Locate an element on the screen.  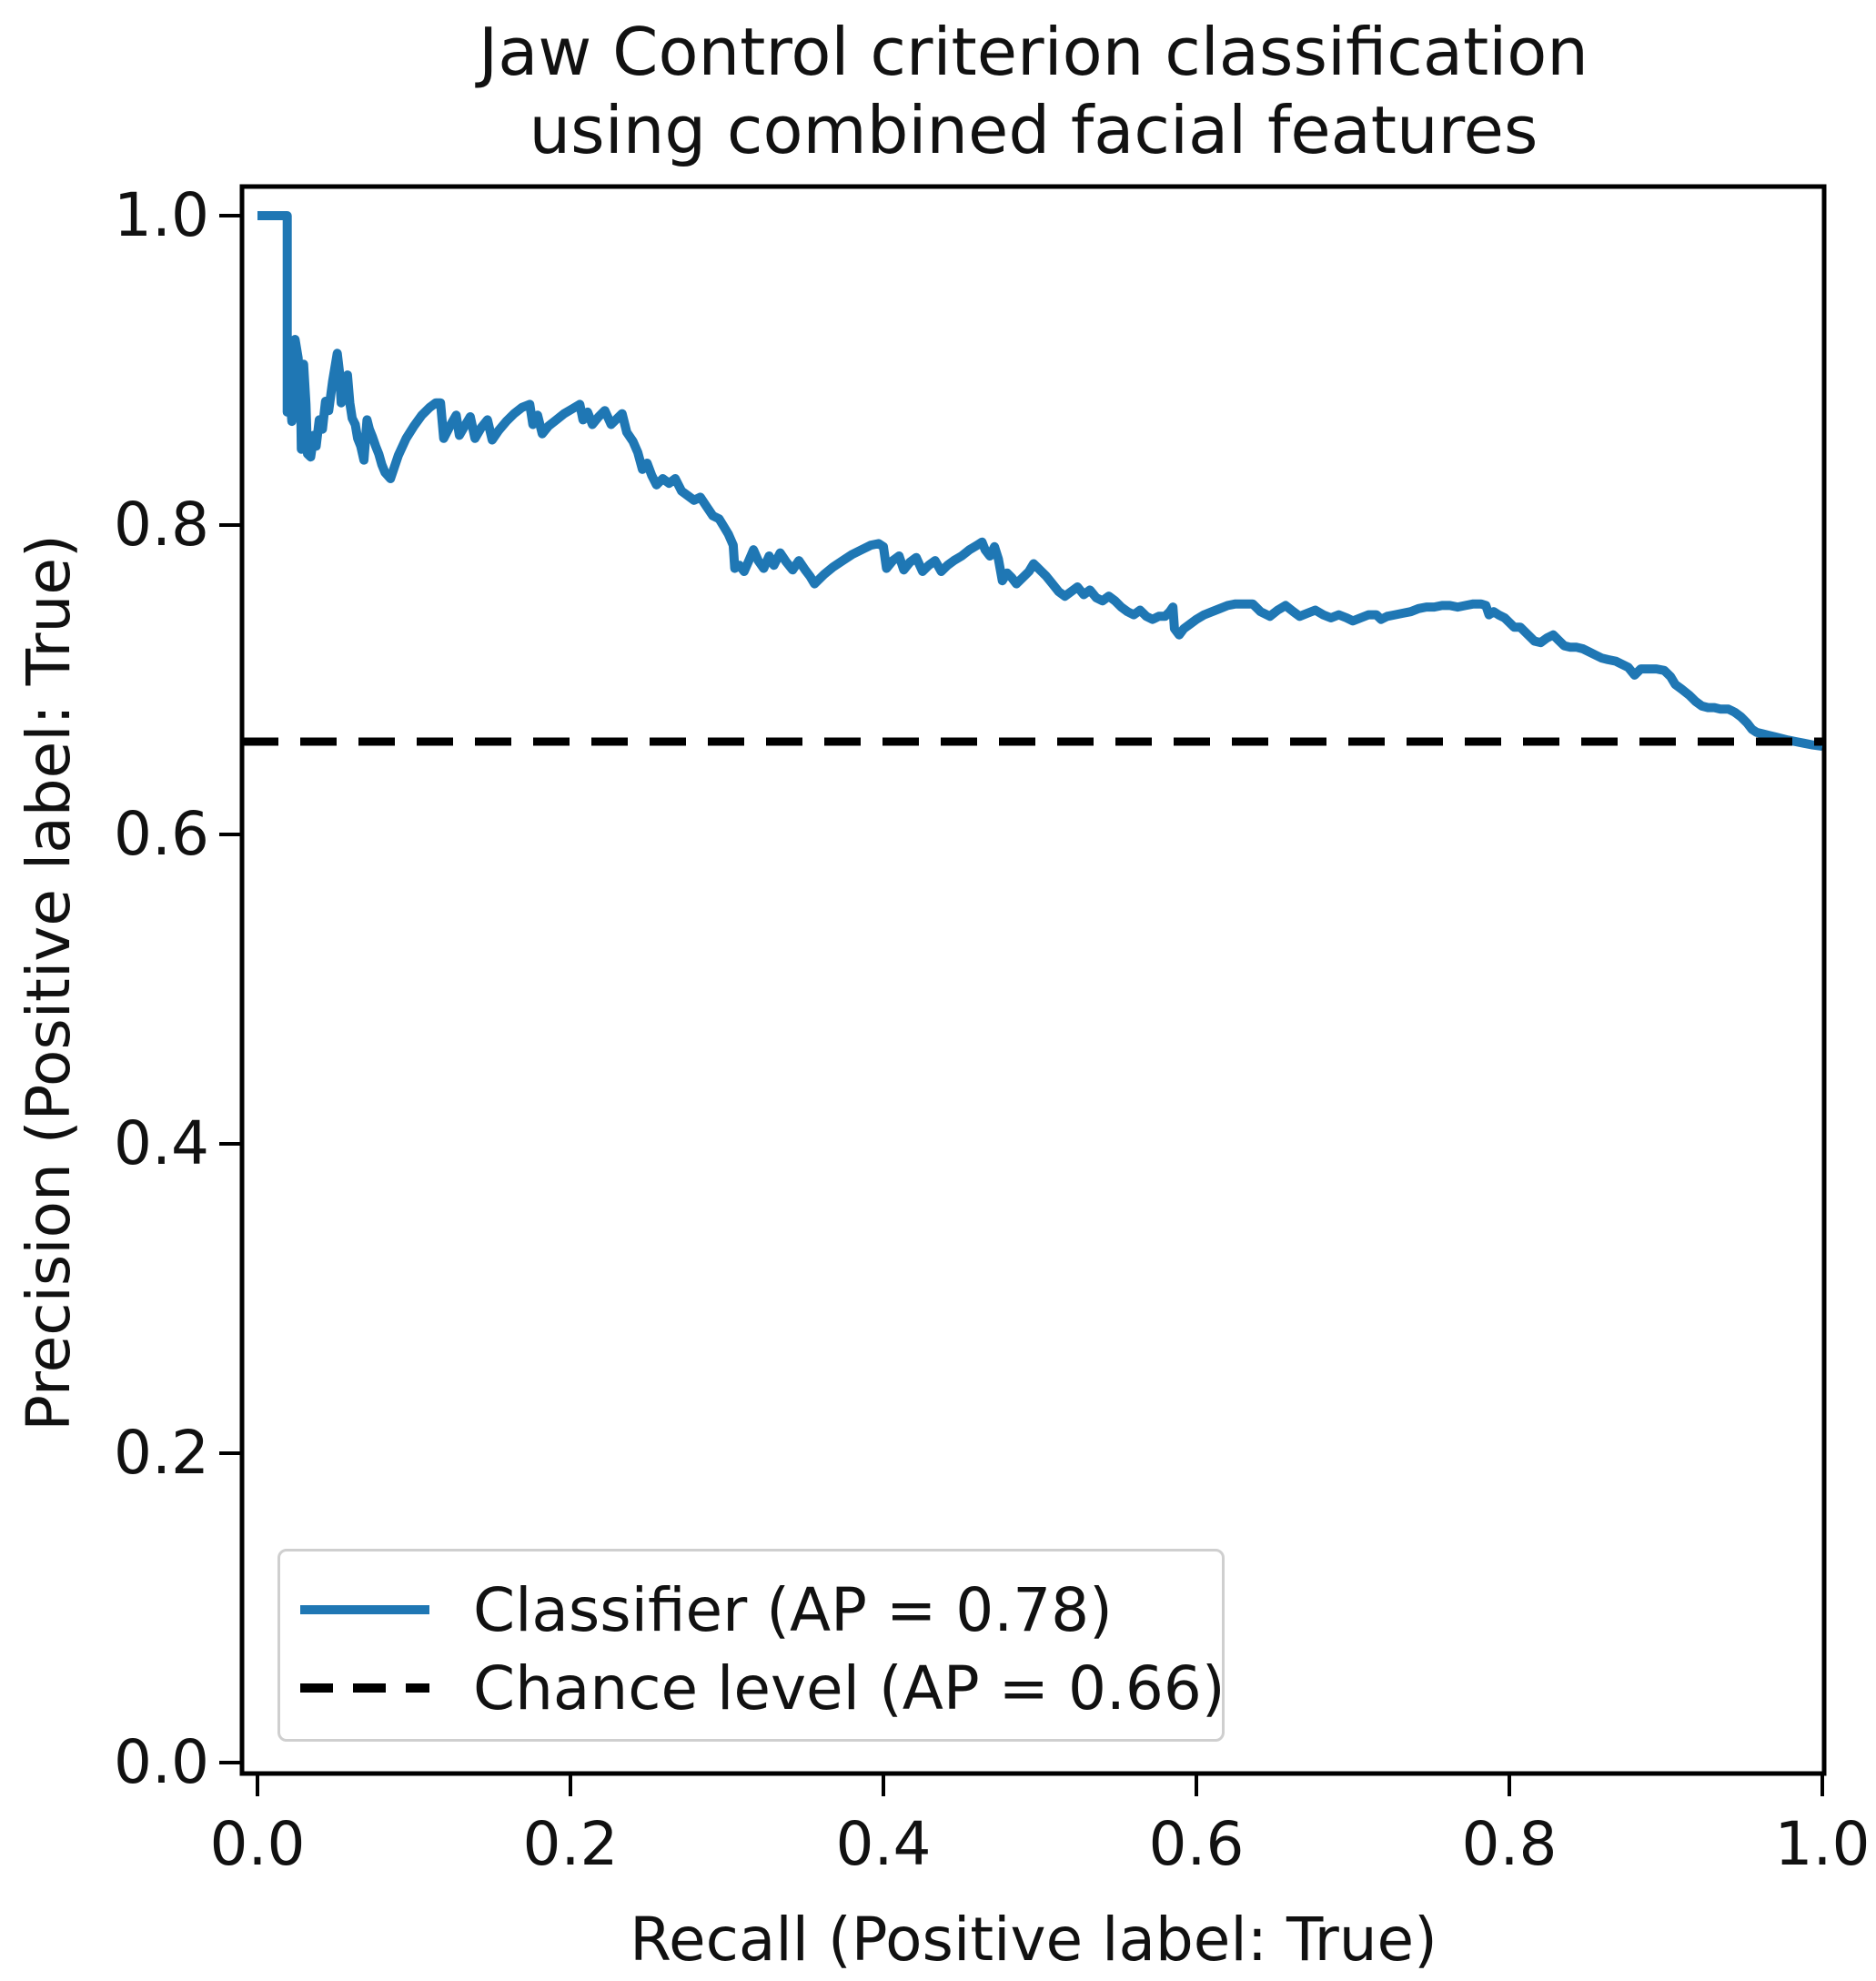
y-tick-label: 0.2 is located at coordinates (161, 1453).